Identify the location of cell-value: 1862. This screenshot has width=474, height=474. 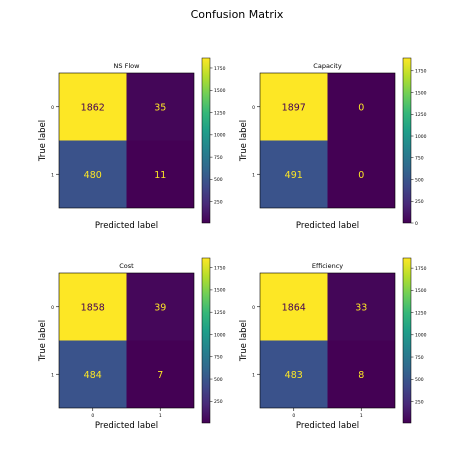
(93, 107).